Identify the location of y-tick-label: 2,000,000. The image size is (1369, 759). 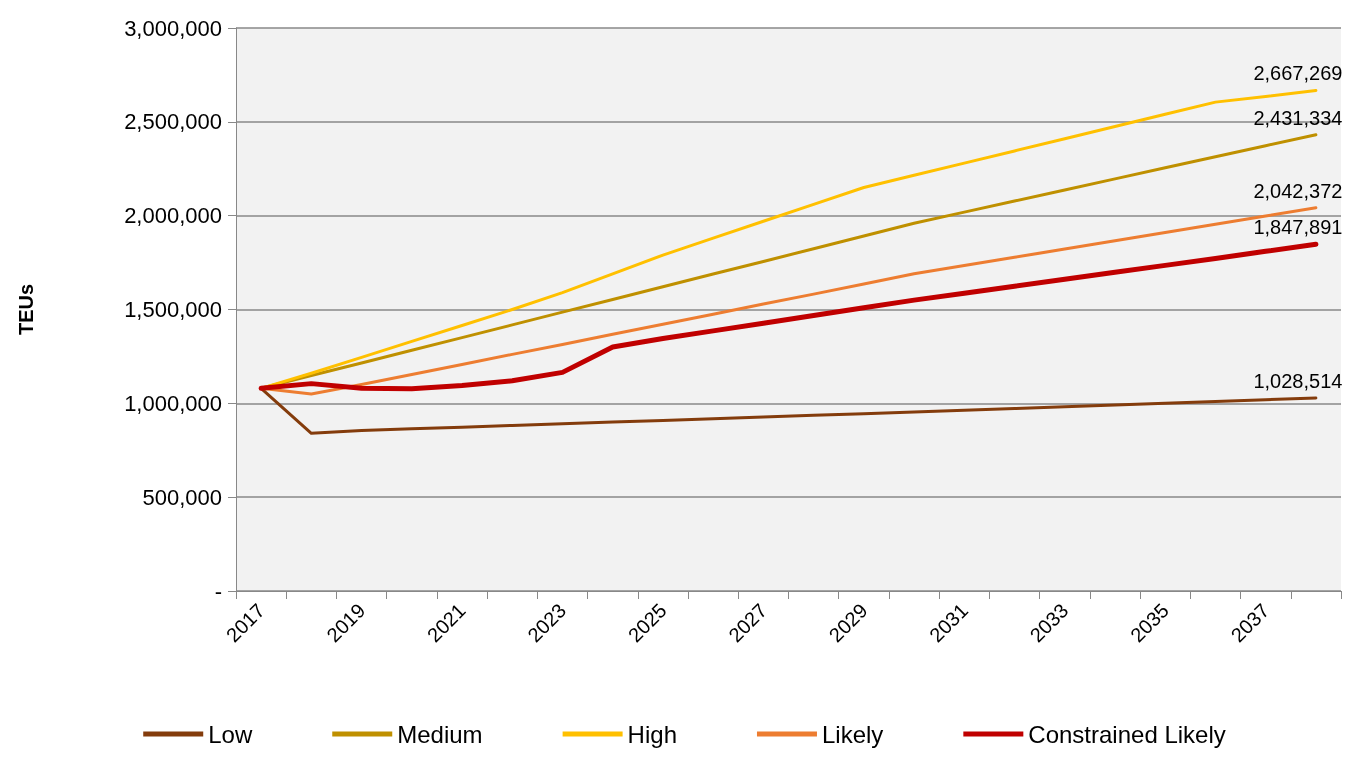
(173, 216).